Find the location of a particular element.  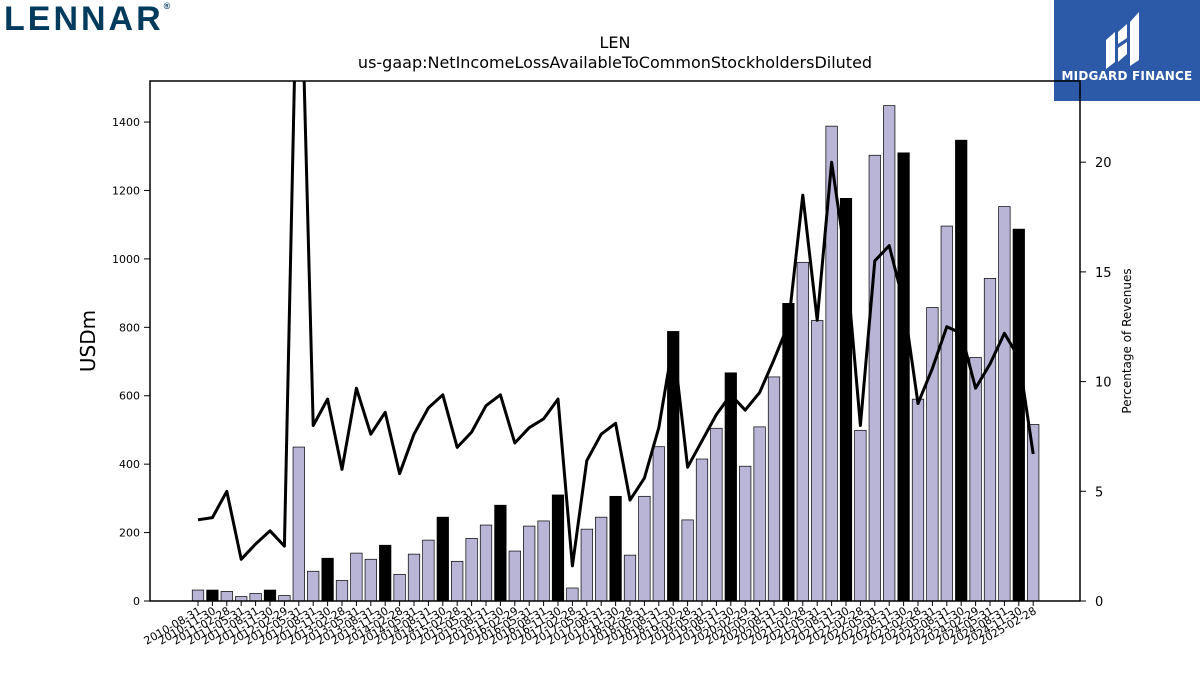

lennar-logo: LENNAR® is located at coordinates (87, 19).